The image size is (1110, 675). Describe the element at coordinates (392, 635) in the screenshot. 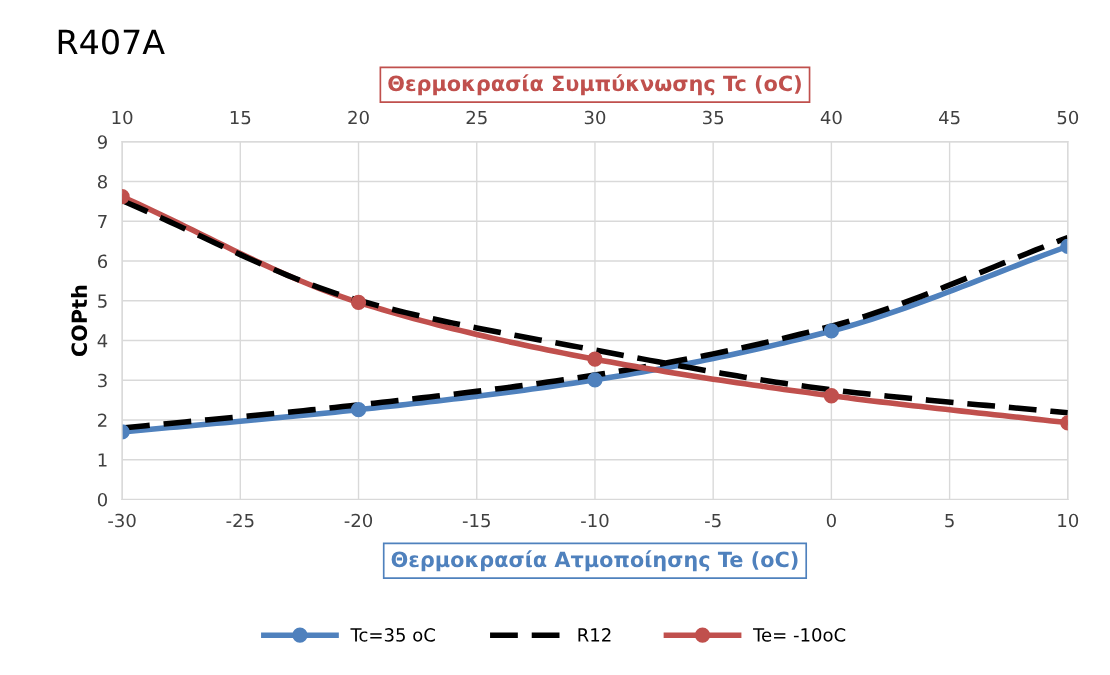

I see `legend-label: Tc=35 oC` at that location.